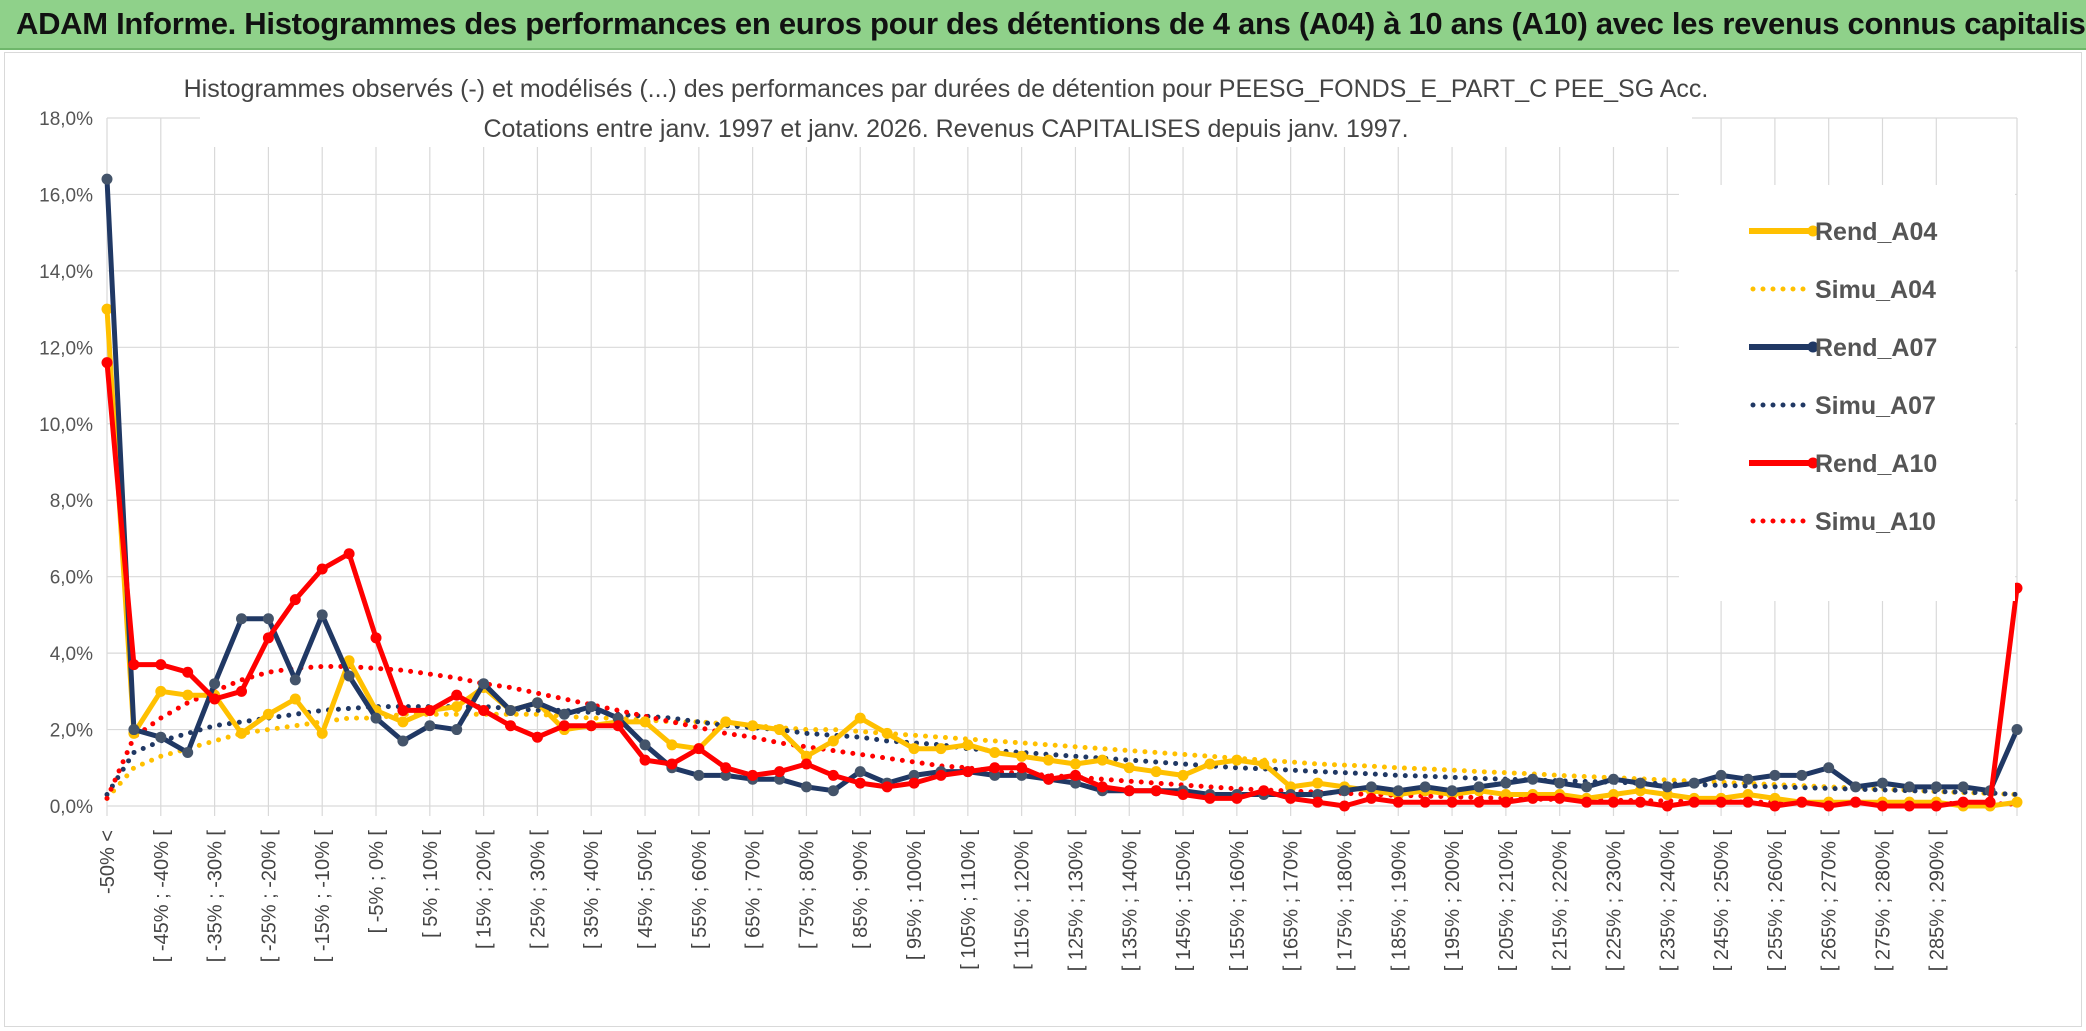 The height and width of the screenshot is (1031, 2086). I want to click on y-tick-label: 6,0%, so click(71, 578).